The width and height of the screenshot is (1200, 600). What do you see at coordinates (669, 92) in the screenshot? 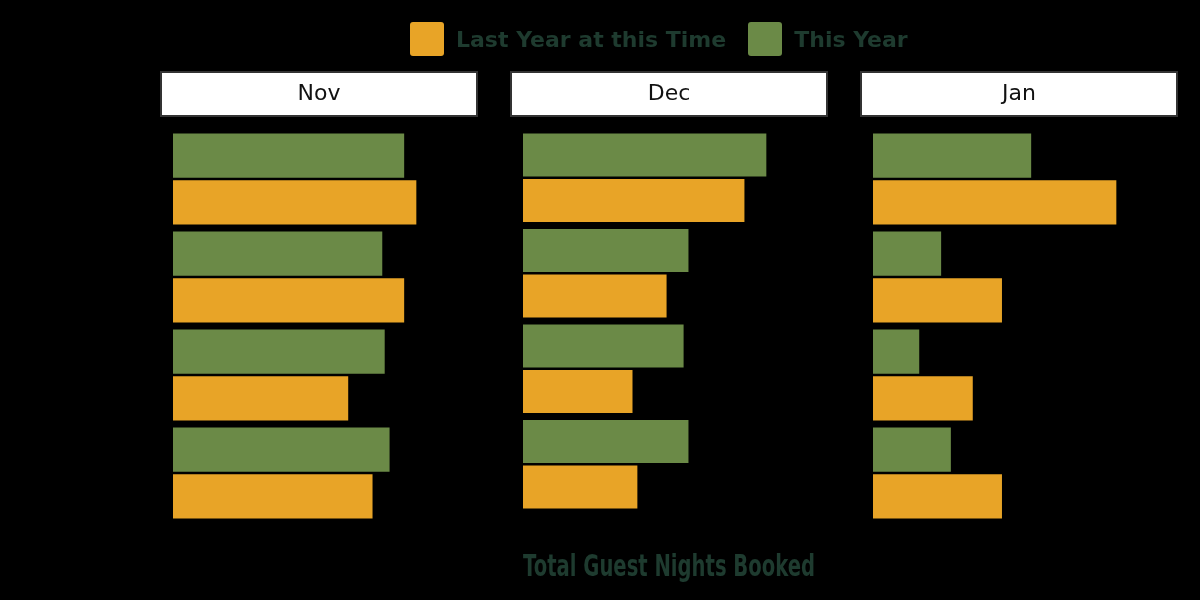
I see `chart-title: Dec` at bounding box center [669, 92].